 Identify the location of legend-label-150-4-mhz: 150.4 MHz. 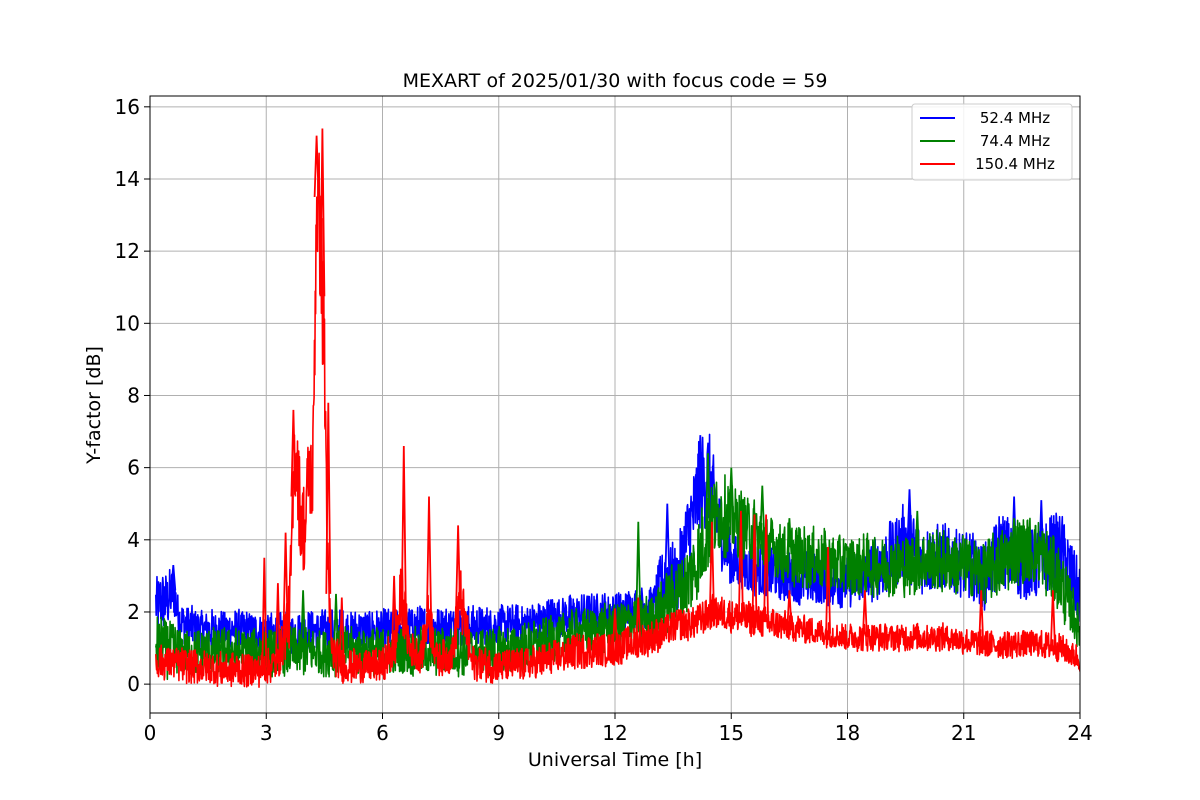
(1015, 164).